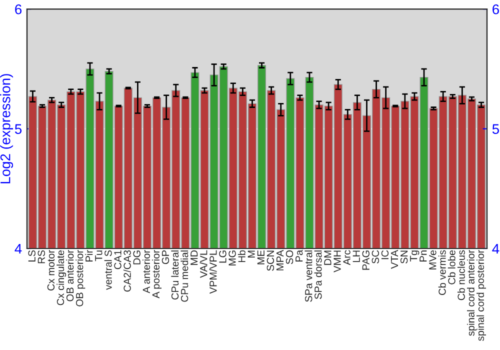  I want to click on y2-tick-label: 4, so click(496, 249).